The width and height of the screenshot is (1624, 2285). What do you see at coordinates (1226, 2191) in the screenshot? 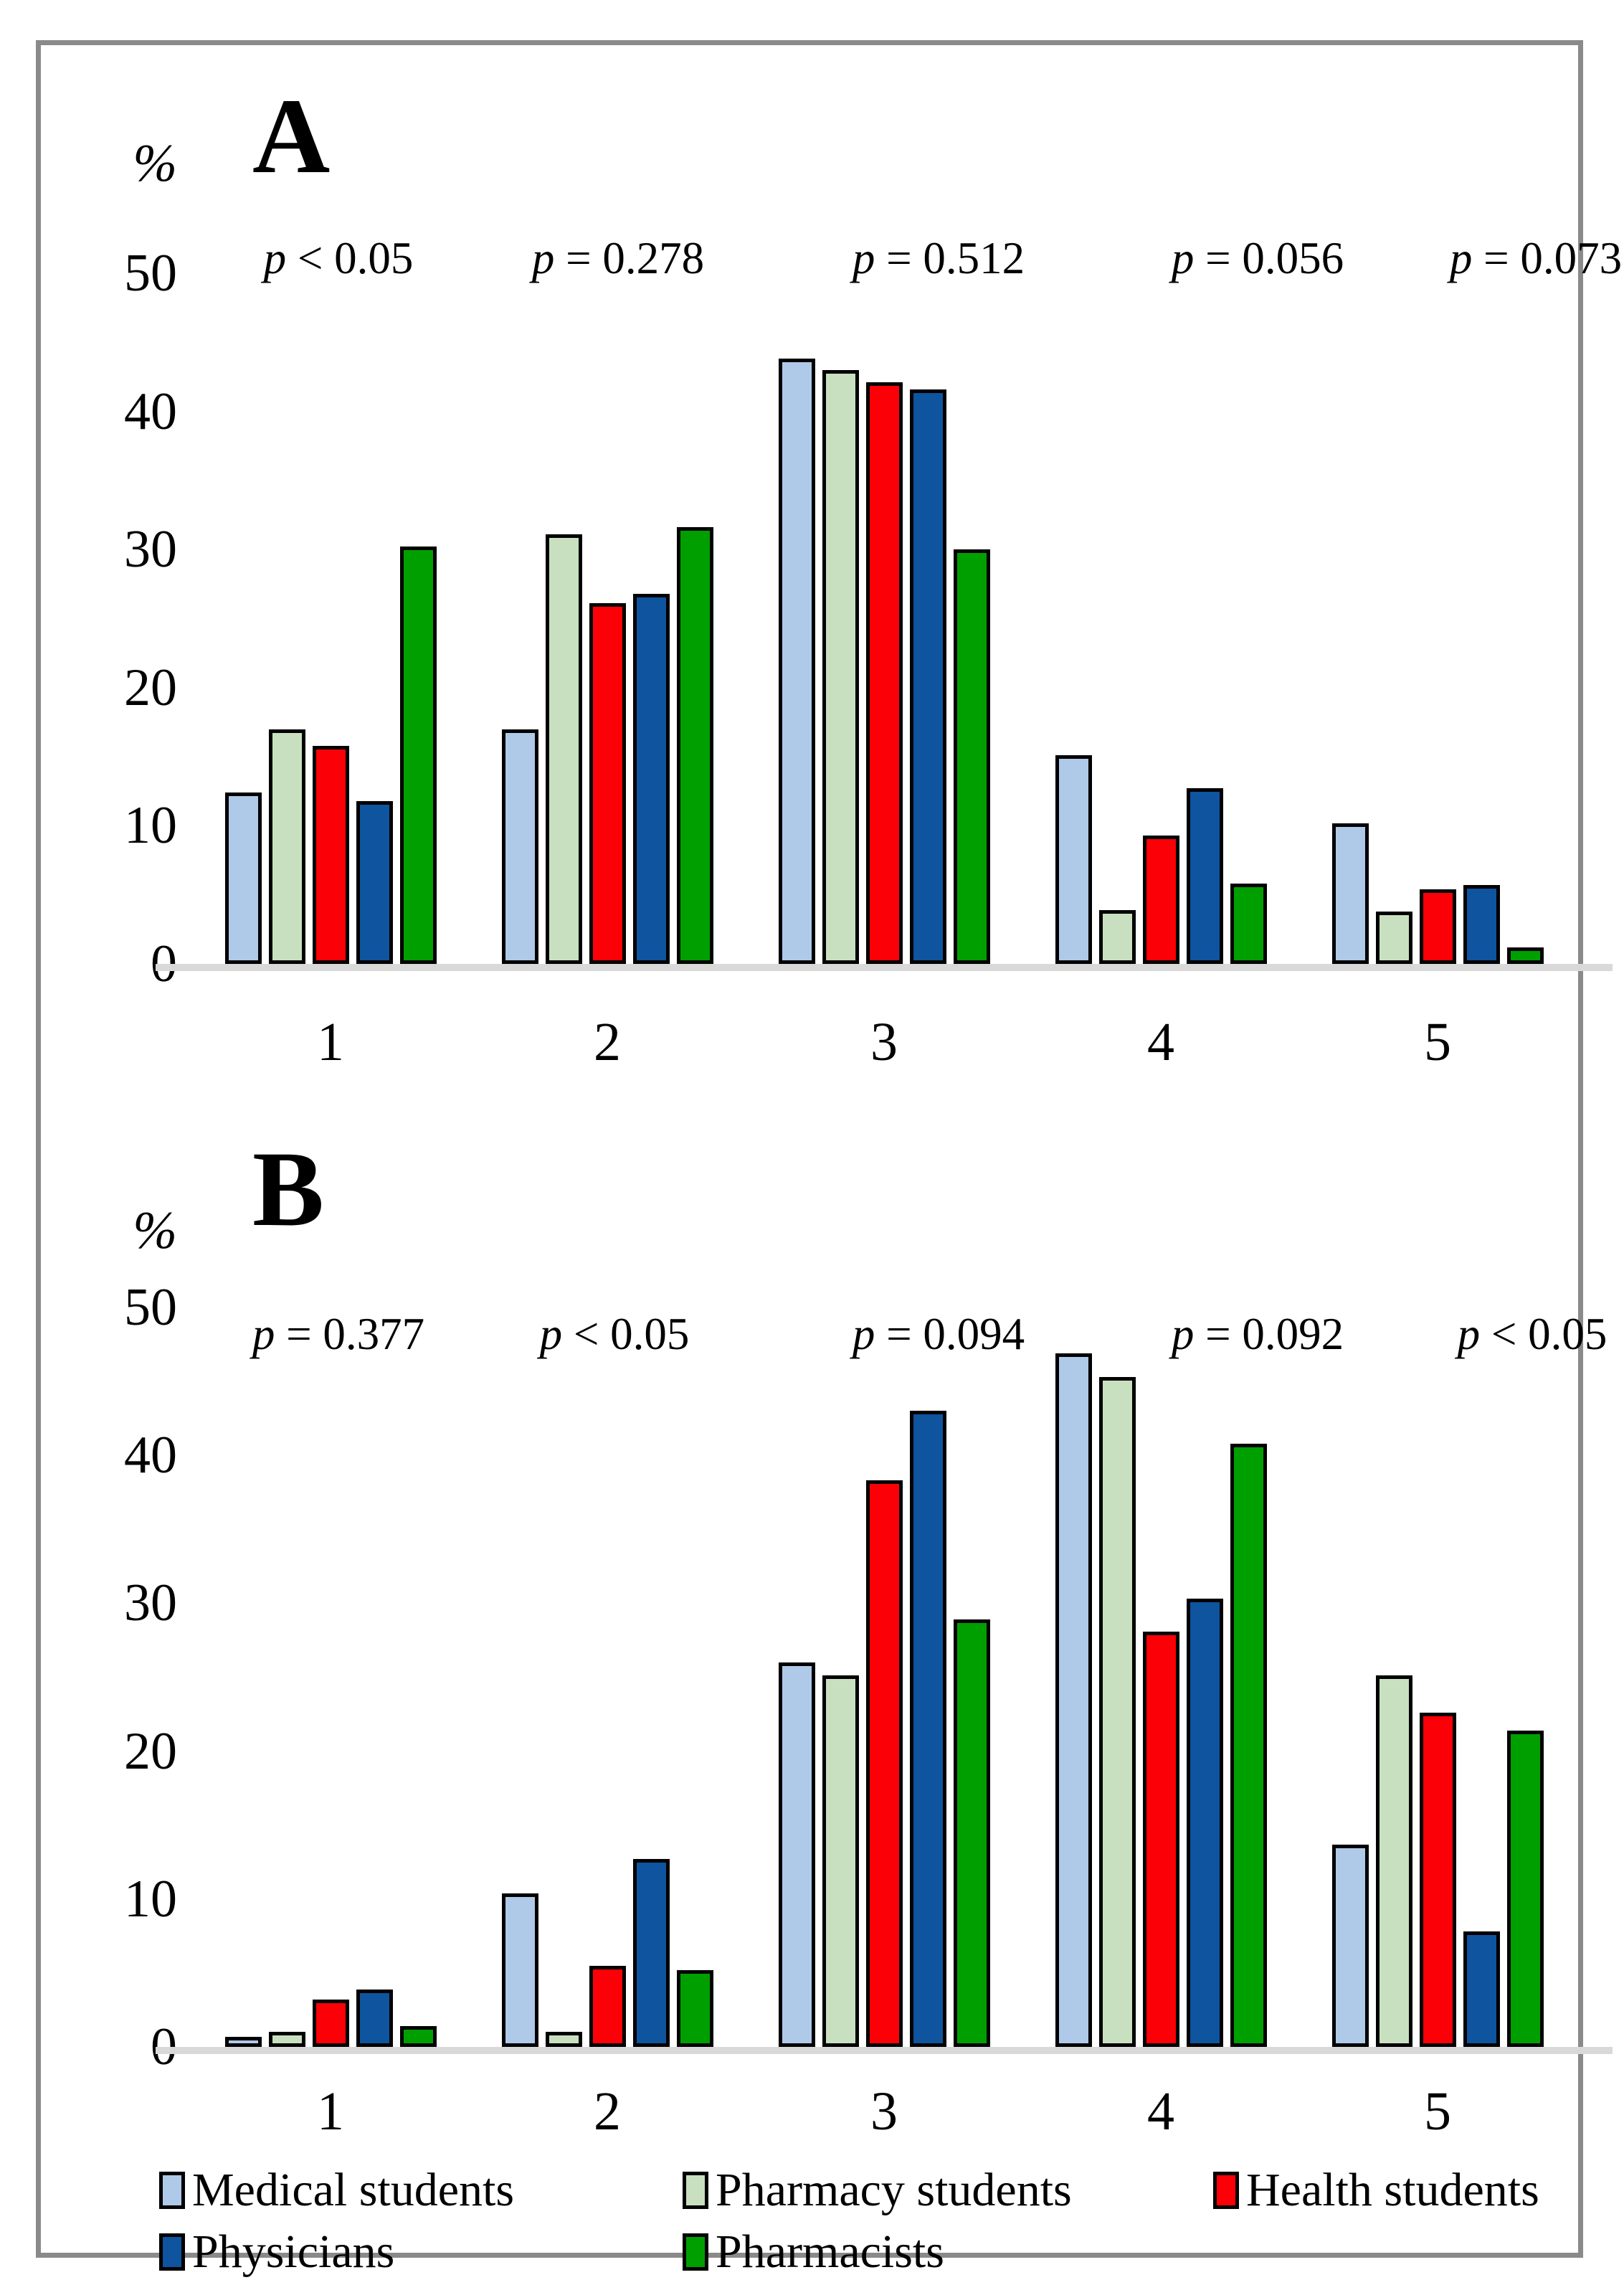
I see `legend-swatch-health-students` at bounding box center [1226, 2191].